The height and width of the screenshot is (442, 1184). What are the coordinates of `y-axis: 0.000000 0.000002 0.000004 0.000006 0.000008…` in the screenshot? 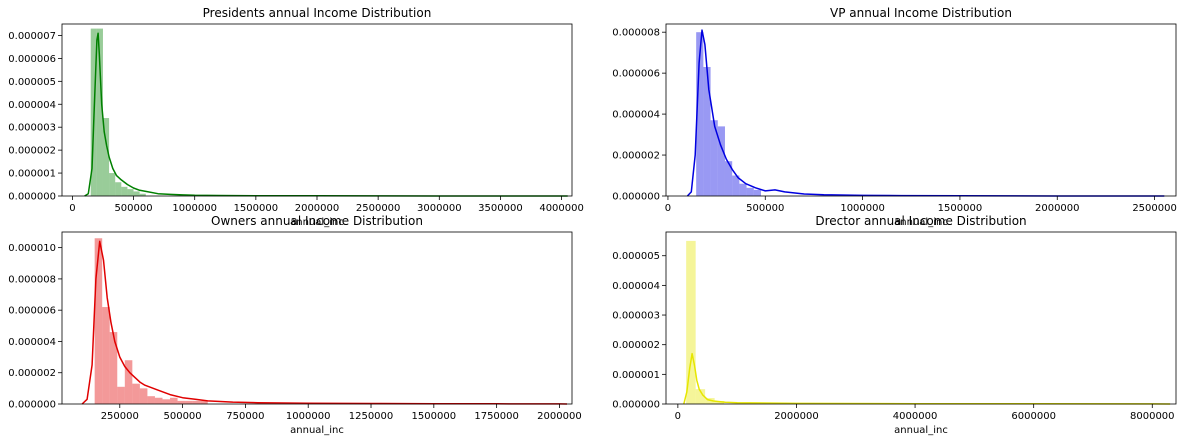 It's located at (35, 327).